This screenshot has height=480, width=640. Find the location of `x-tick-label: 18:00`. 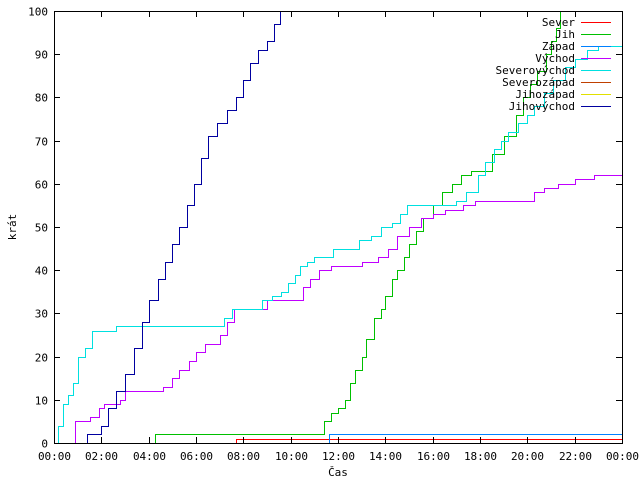

x-tick-label: 18:00 is located at coordinates (480, 456).